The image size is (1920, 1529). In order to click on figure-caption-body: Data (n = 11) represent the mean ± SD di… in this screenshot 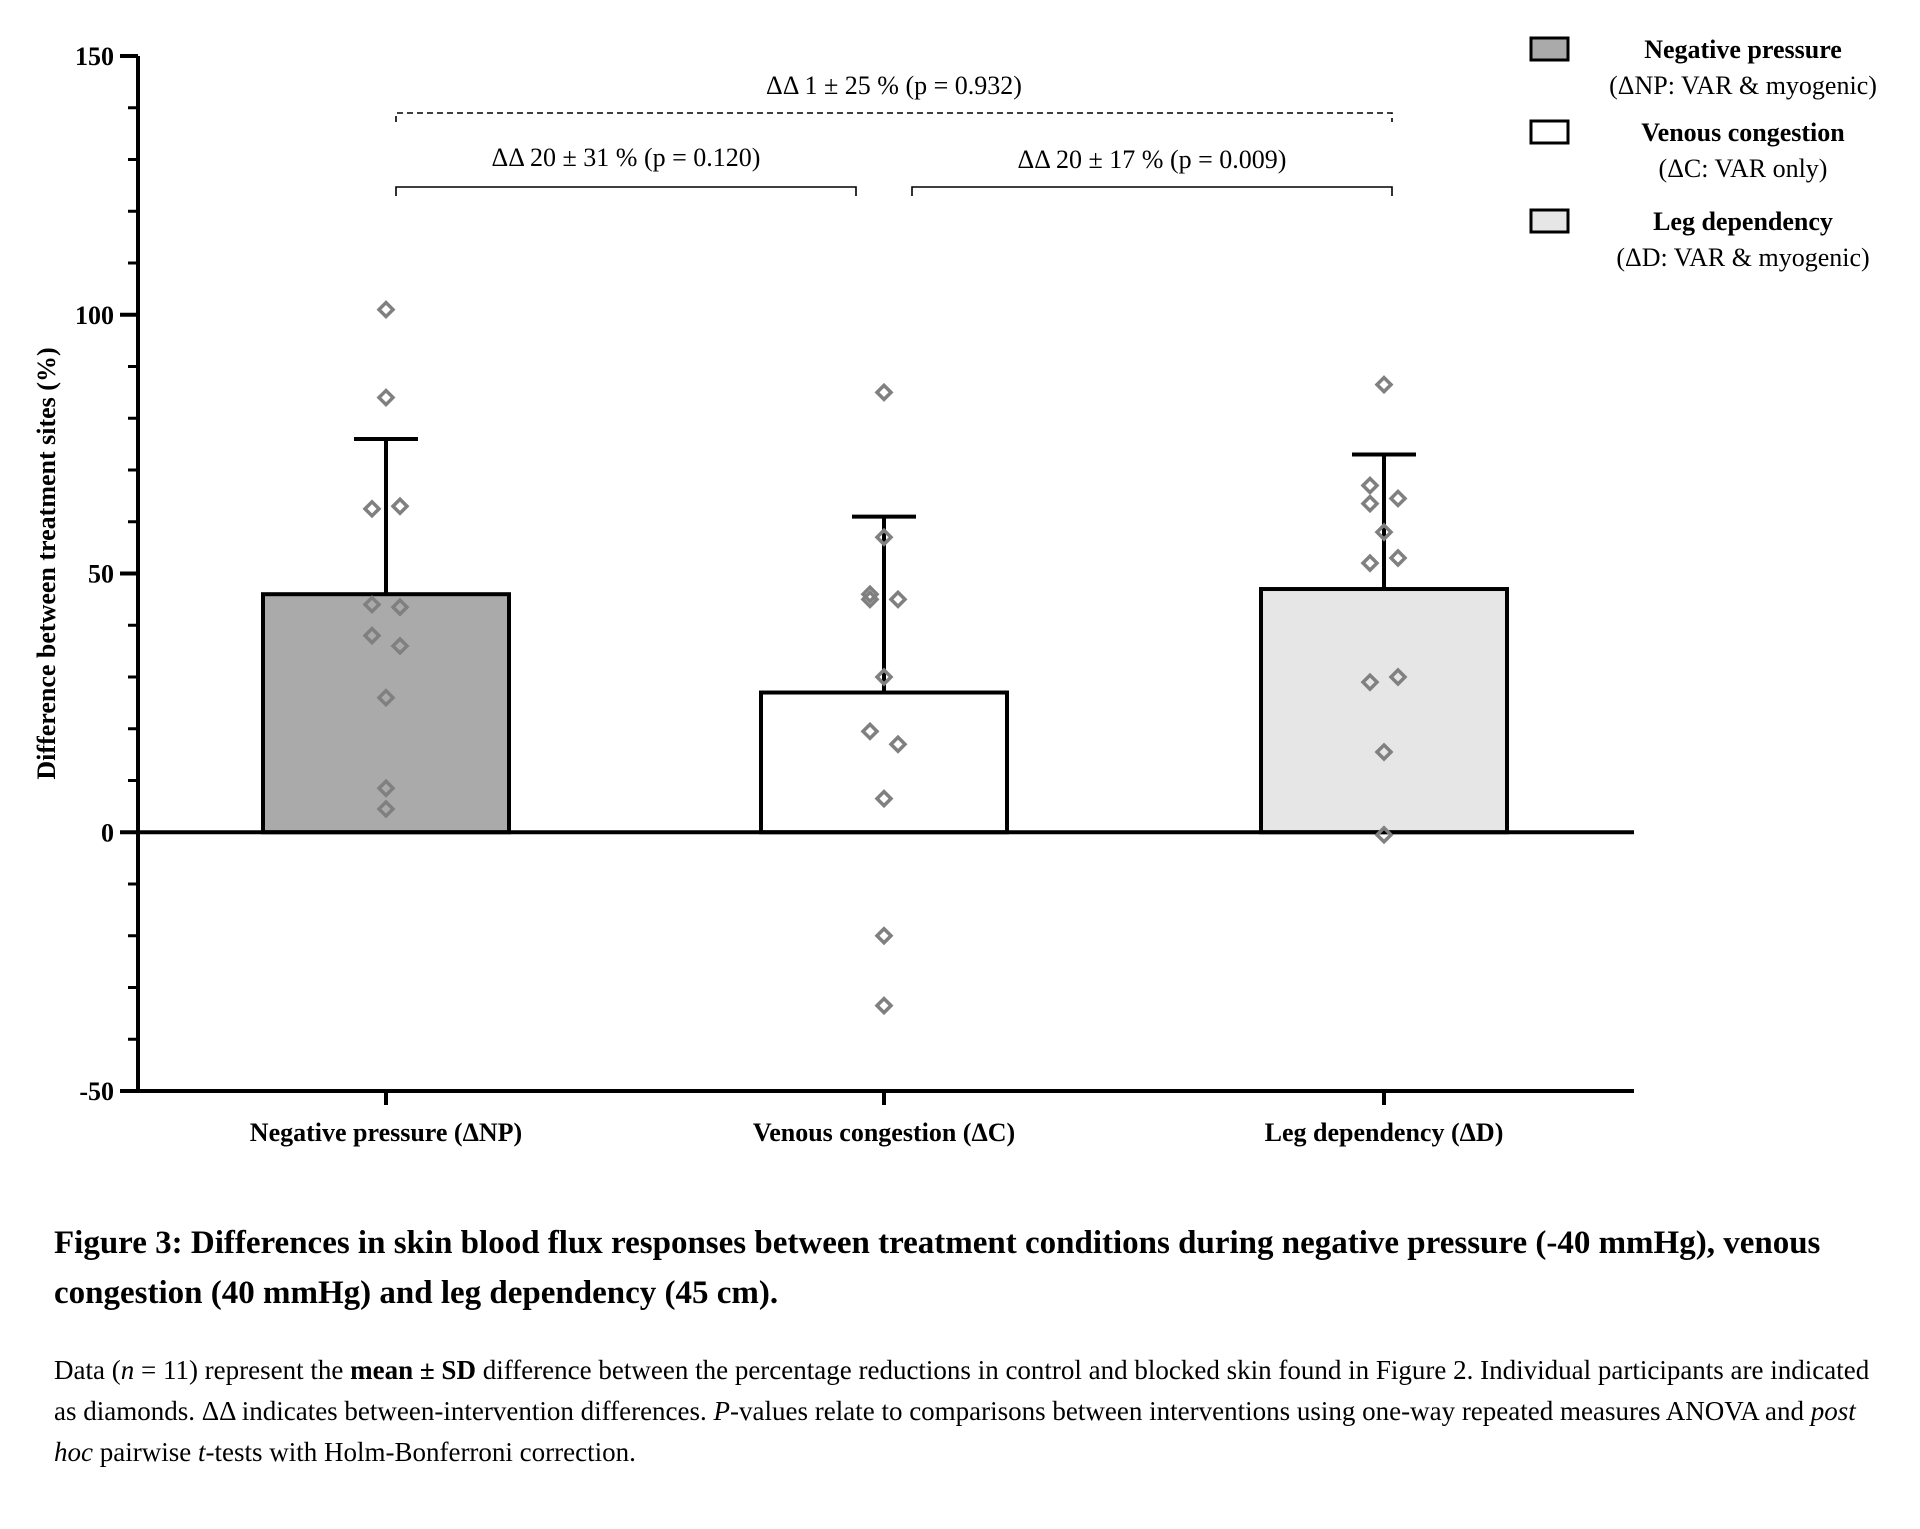, I will do `click(962, 1411)`.